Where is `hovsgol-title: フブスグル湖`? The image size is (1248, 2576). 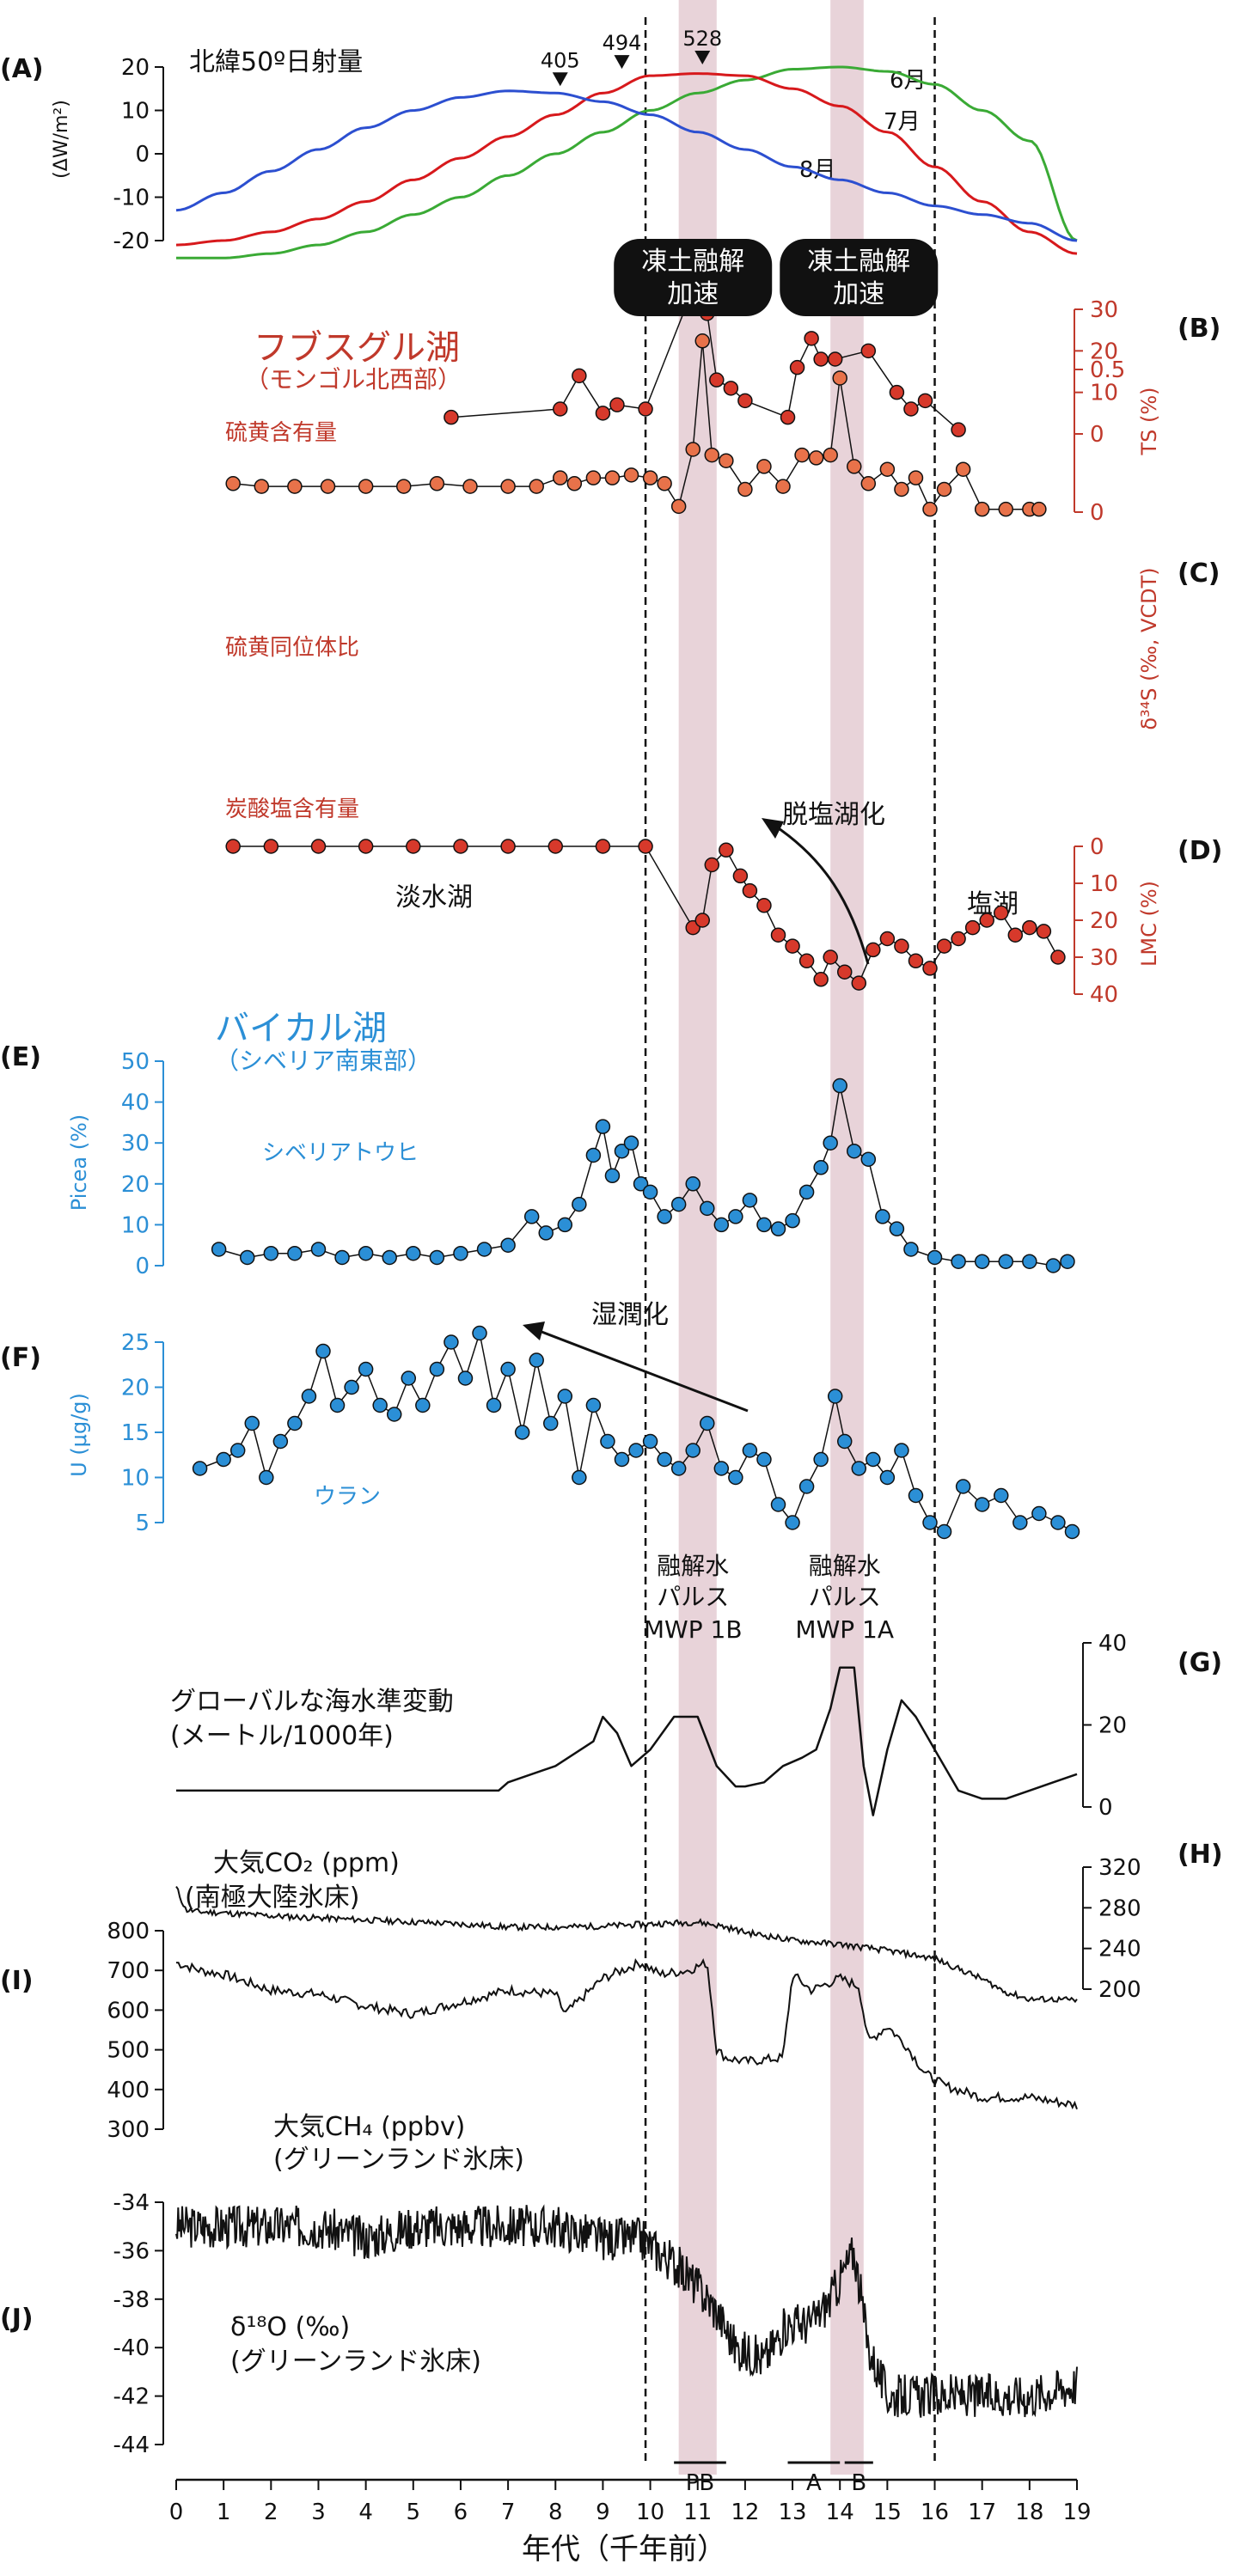 hovsgol-title: フブスグル湖 is located at coordinates (357, 348).